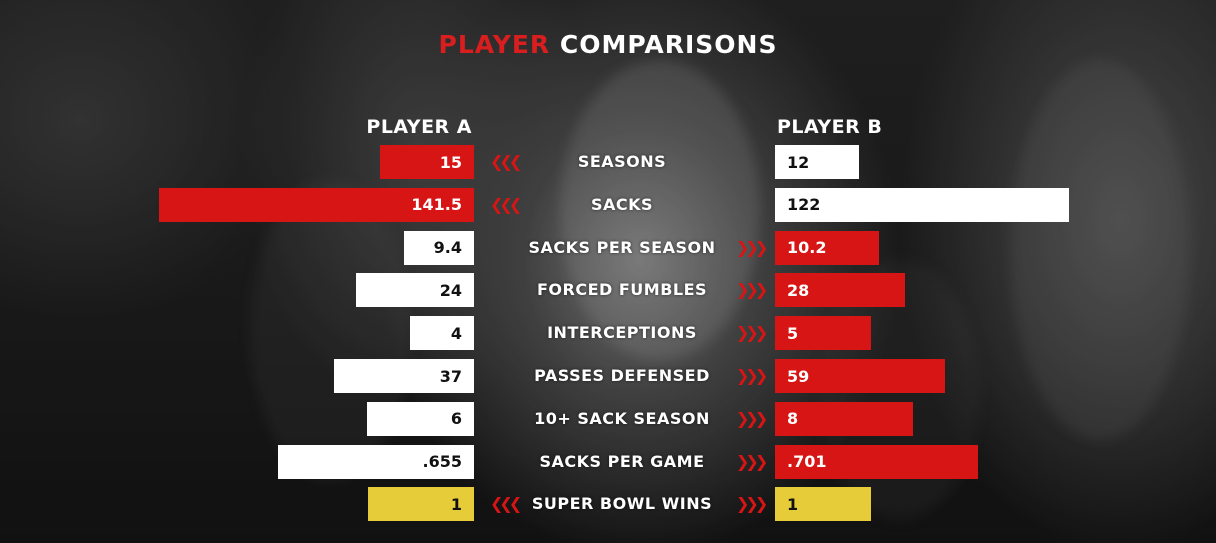 This screenshot has width=1216, height=543. What do you see at coordinates (622, 247) in the screenshot?
I see `stat-label: SACKS PER SEASON` at bounding box center [622, 247].